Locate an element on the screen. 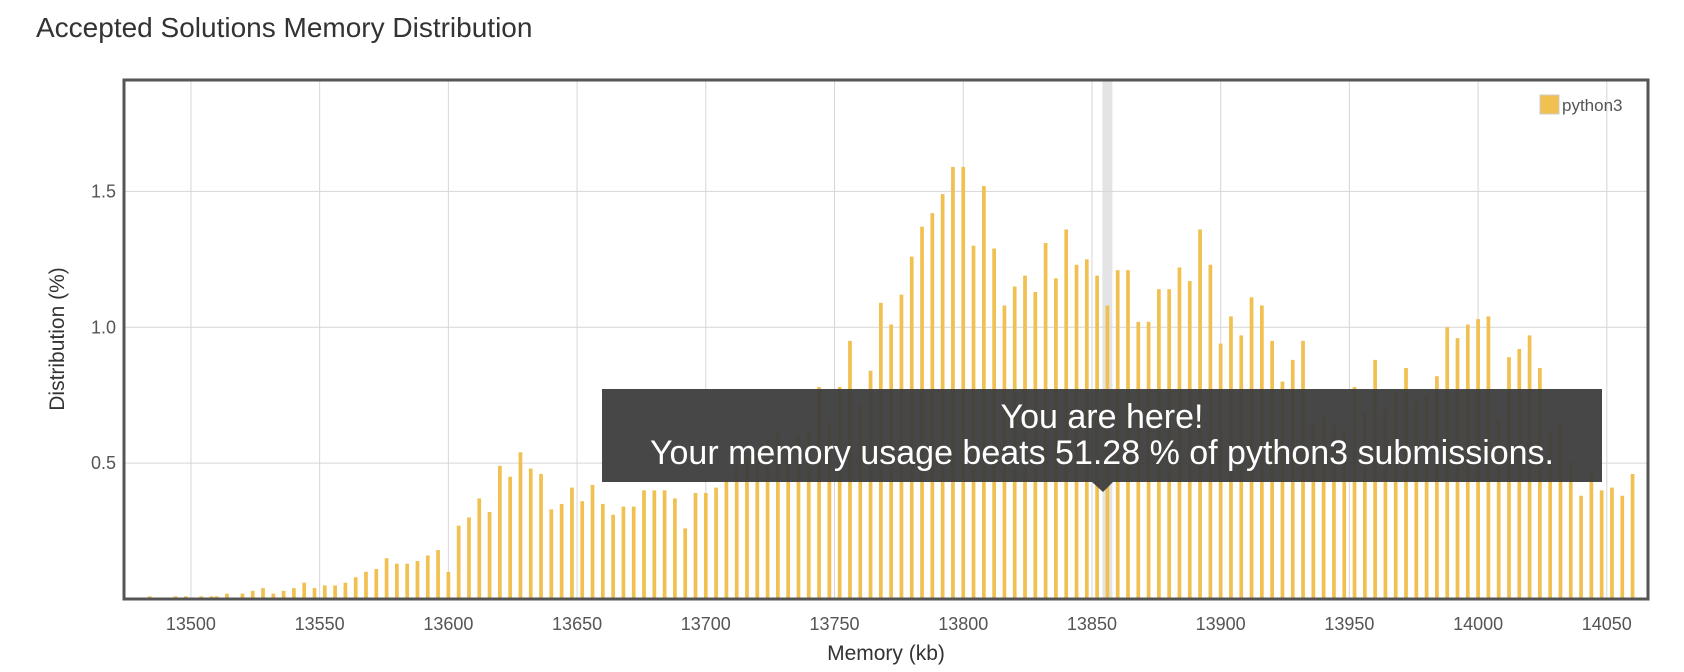 The width and height of the screenshot is (1684, 672). y-axis-ticks: 0.5 1.0 1.5 is located at coordinates (103, 327).